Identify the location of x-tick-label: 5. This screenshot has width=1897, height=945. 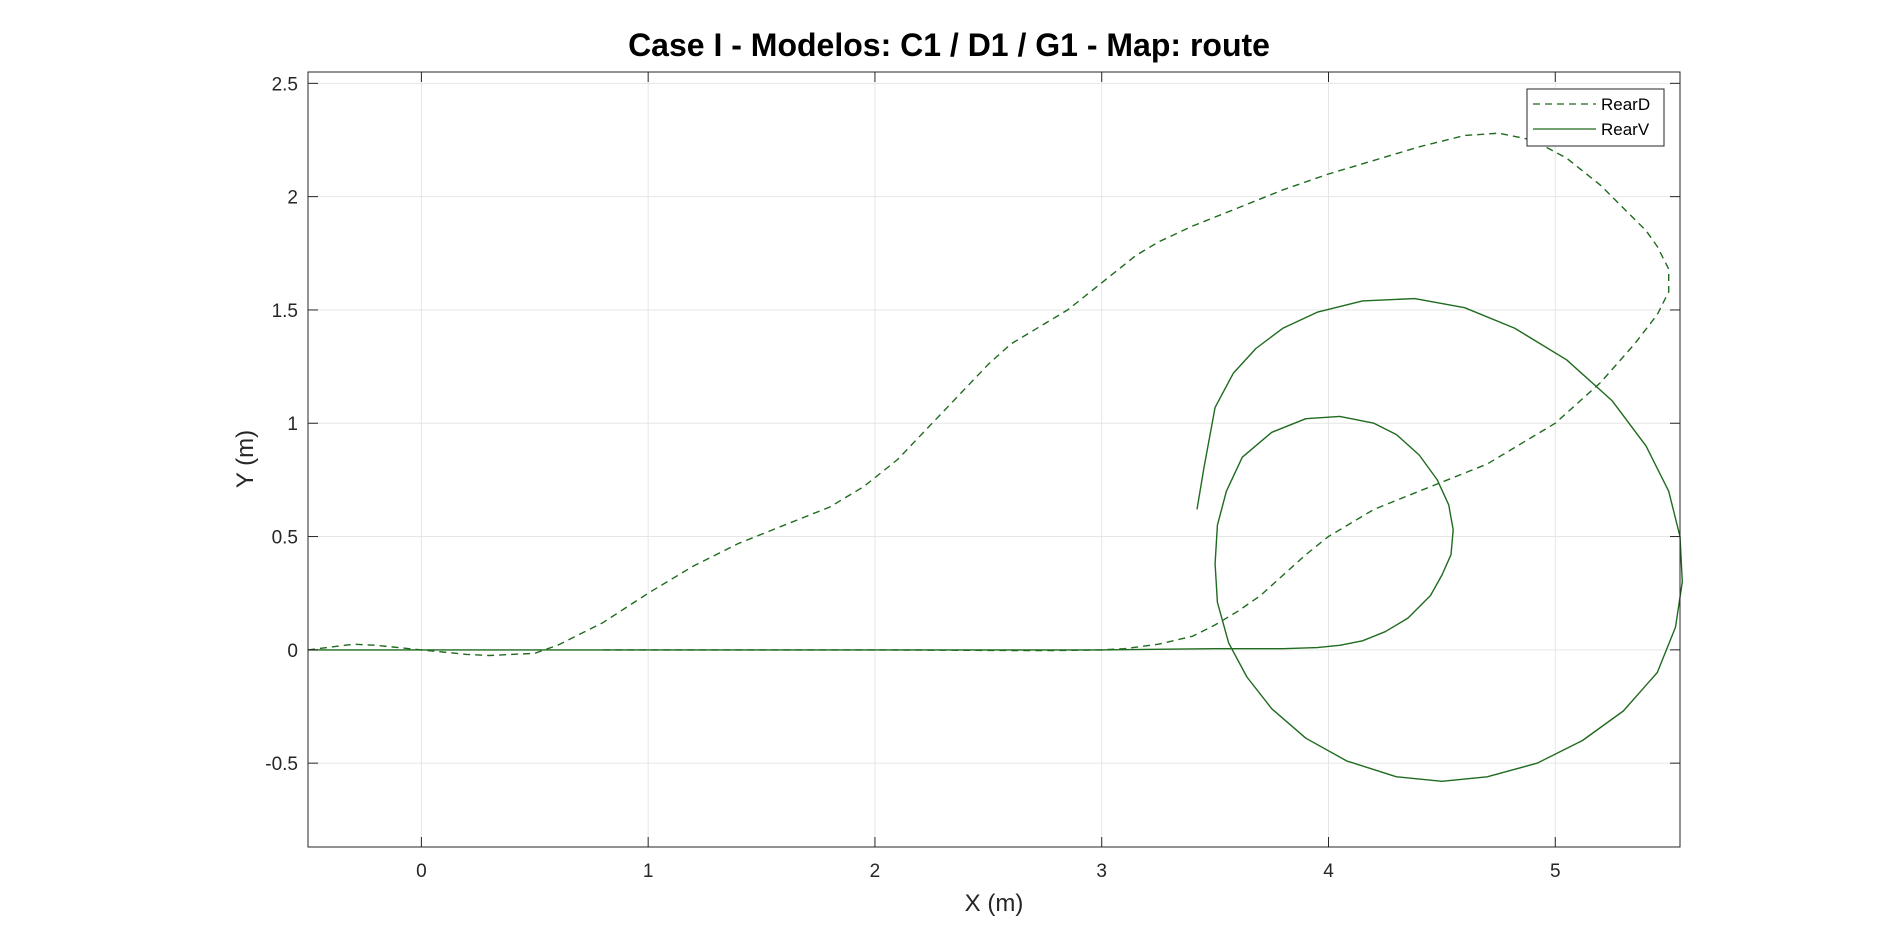
(1555, 871).